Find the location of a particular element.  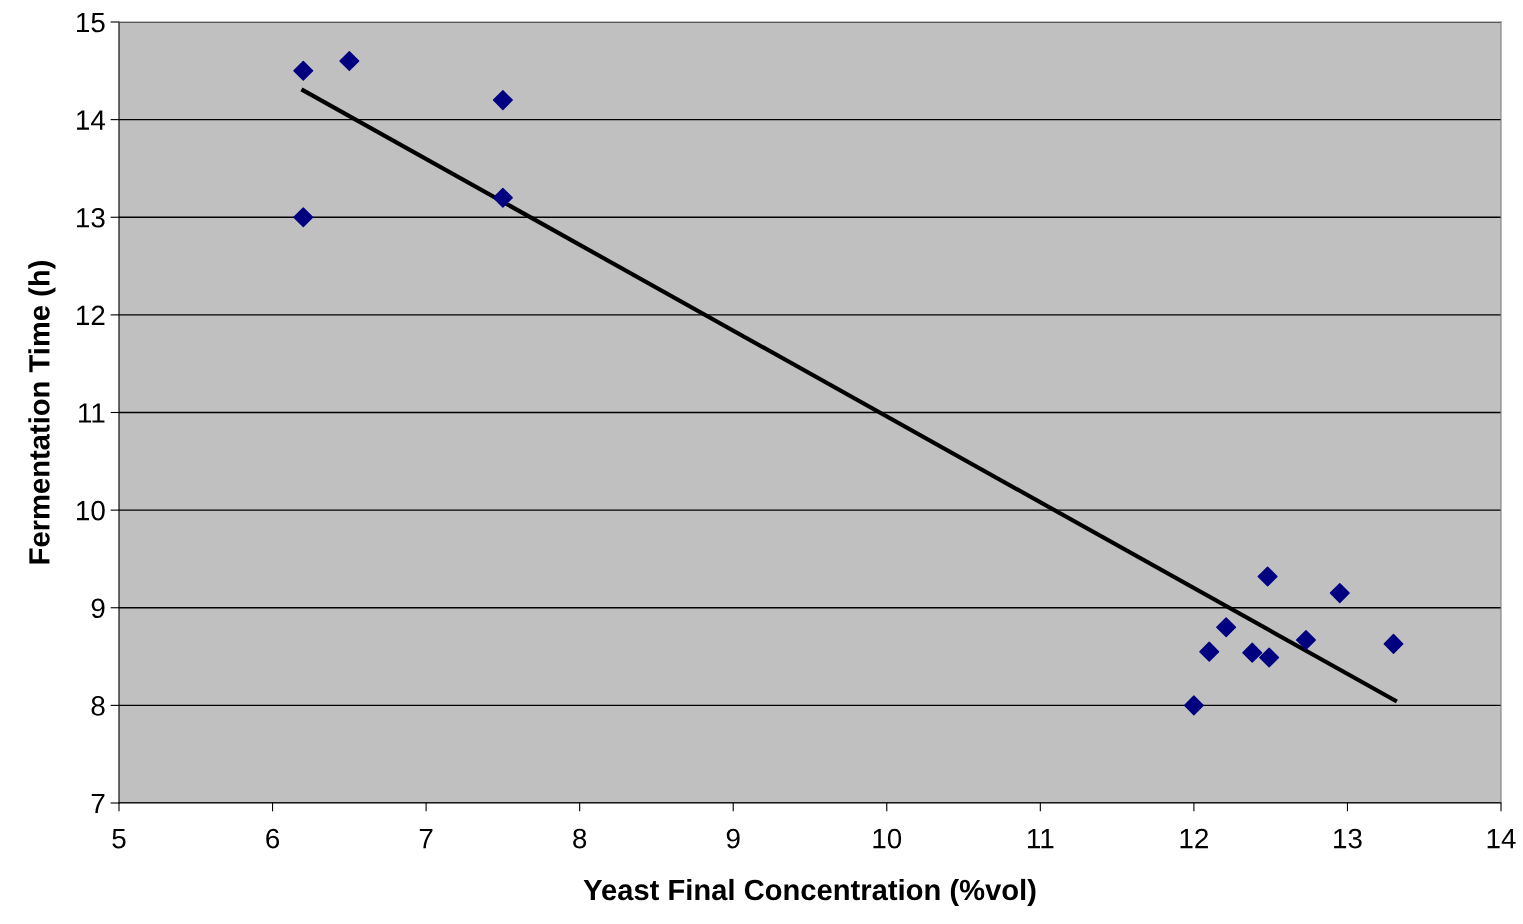

x-tick-label: 6 is located at coordinates (273, 838).